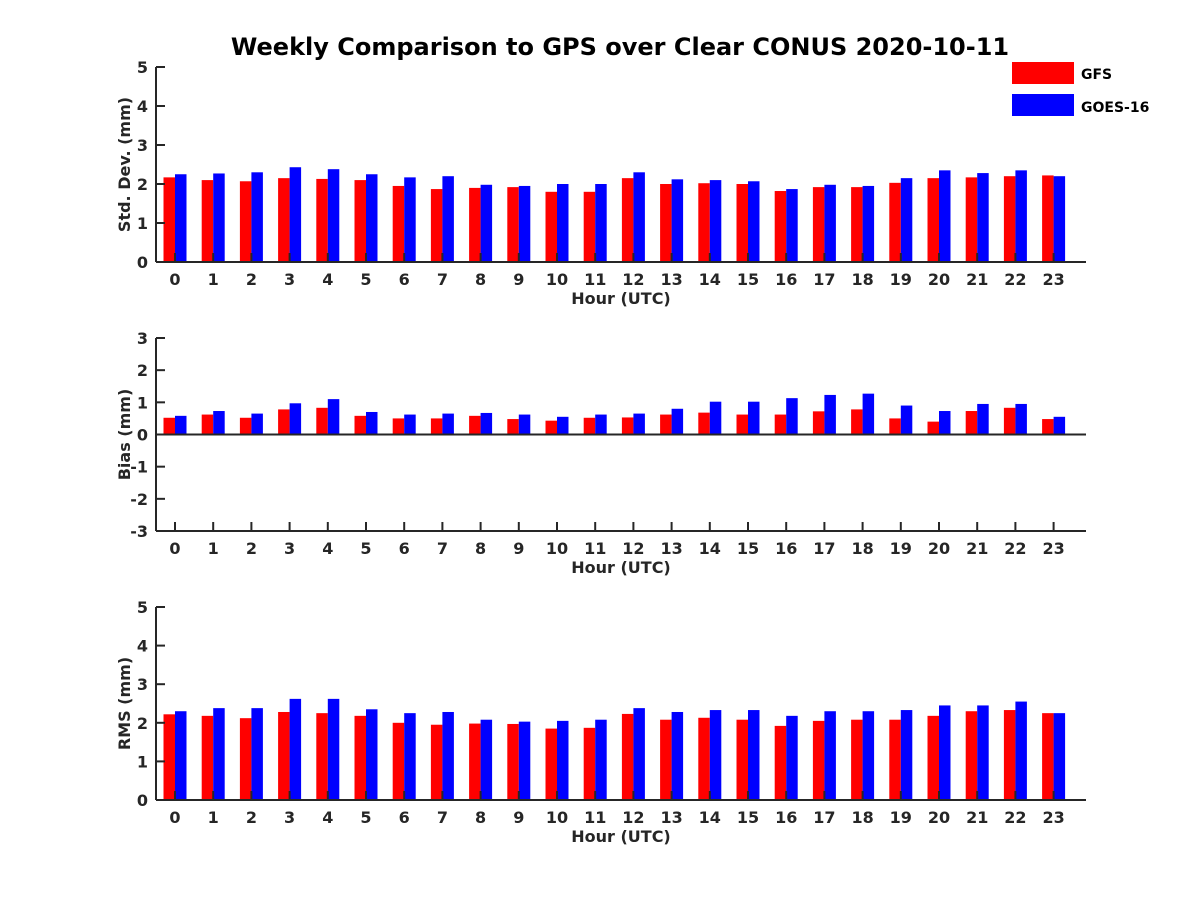 The height and width of the screenshot is (900, 1200). Describe the element at coordinates (1080, 89) in the screenshot. I see `legend: GFS GOES-16` at that location.